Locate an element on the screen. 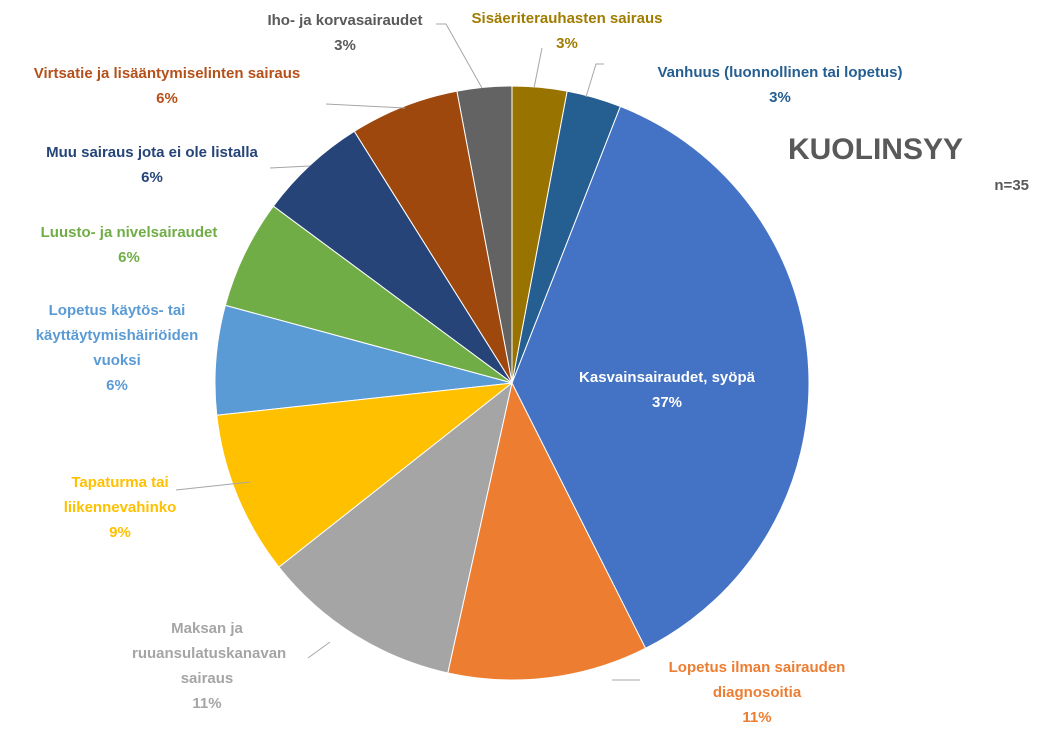  category-label: Vanhuus (luonnollinen tai lopetus) is located at coordinates (780, 72).